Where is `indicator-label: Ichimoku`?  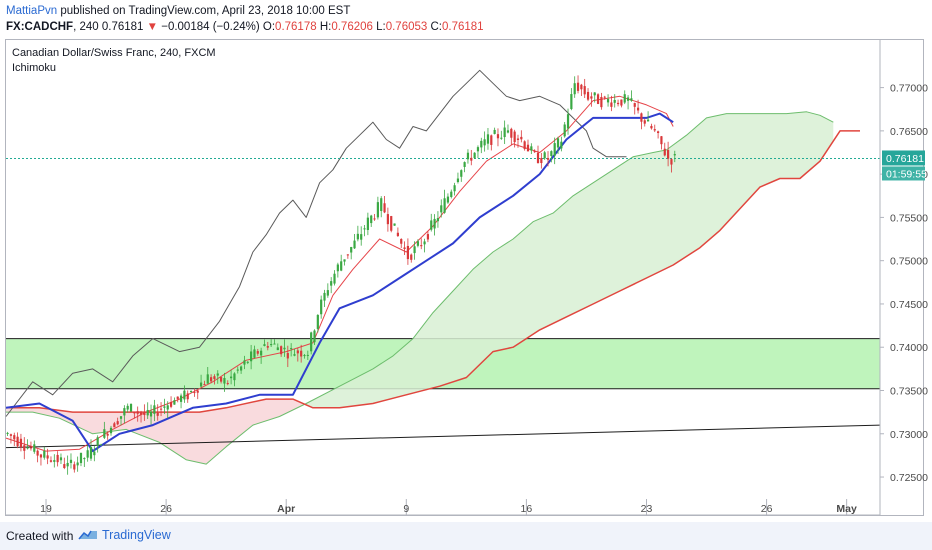
indicator-label: Ichimoku is located at coordinates (34, 68).